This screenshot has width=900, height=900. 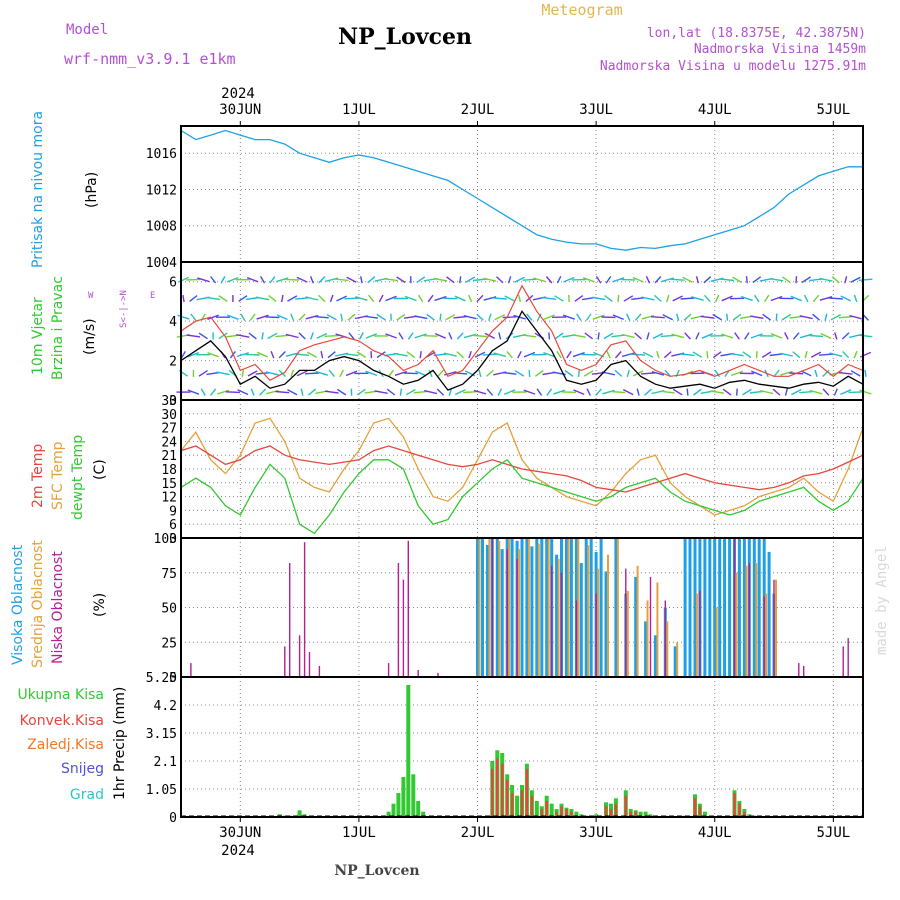 I want to click on wind-panel: 0 2 4 6, so click(x=521, y=335).